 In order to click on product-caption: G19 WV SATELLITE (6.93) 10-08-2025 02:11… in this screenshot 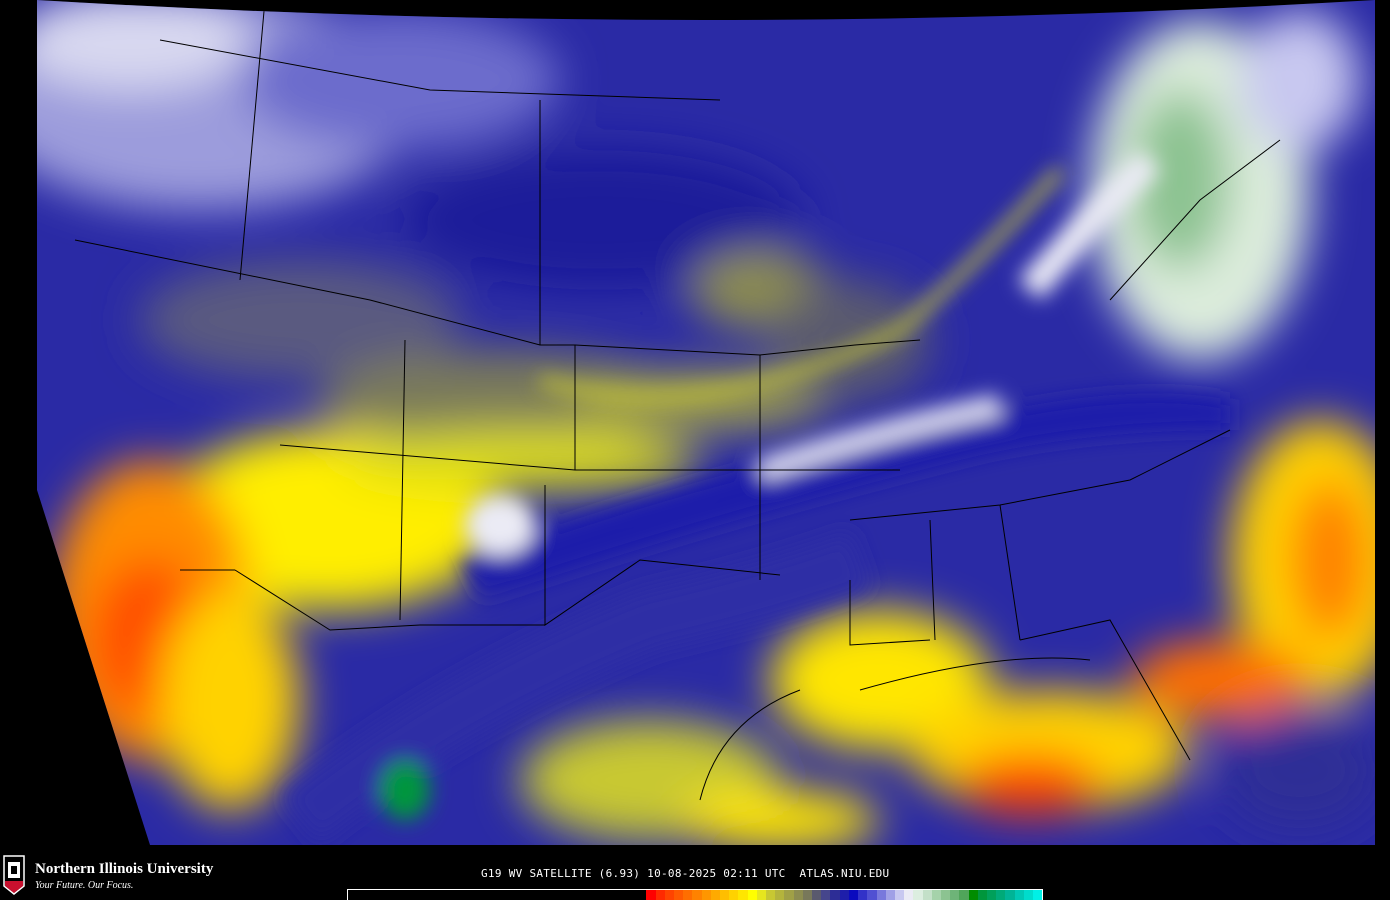, I will do `click(685, 873)`.